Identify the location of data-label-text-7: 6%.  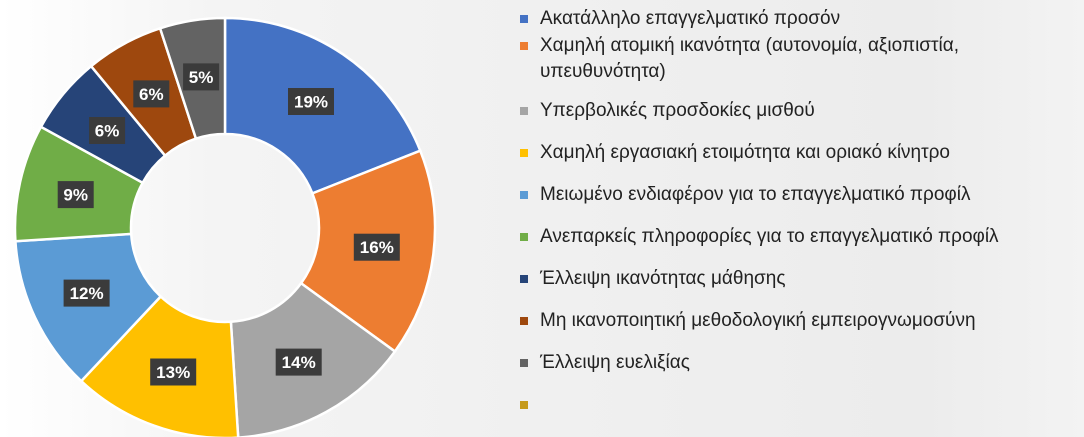
(107, 131).